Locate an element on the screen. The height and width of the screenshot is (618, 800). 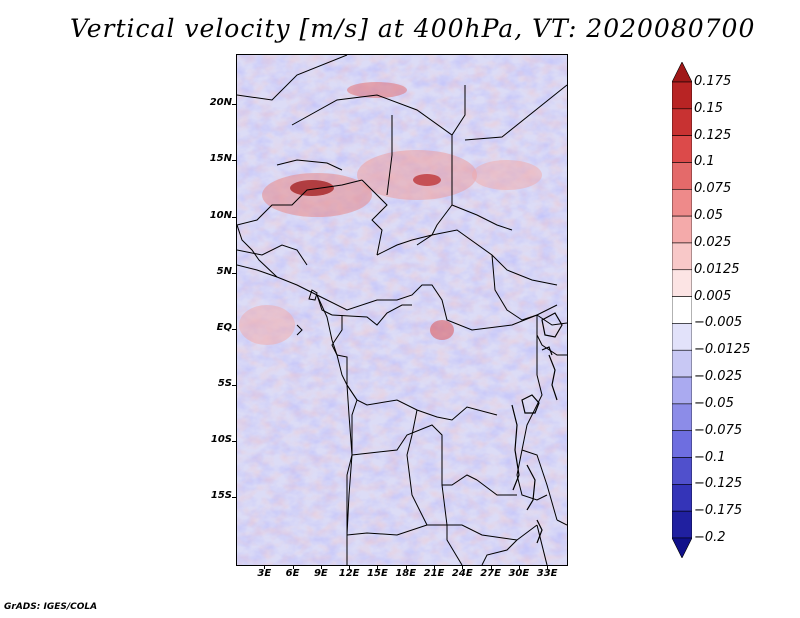
lat-tick-label: 10S is located at coordinates (221, 439).